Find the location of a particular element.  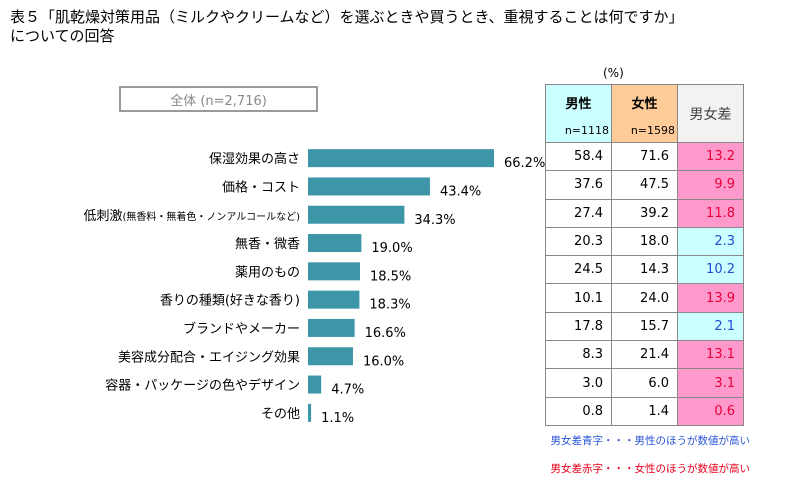

male-value: 8.3 is located at coordinates (578, 355).